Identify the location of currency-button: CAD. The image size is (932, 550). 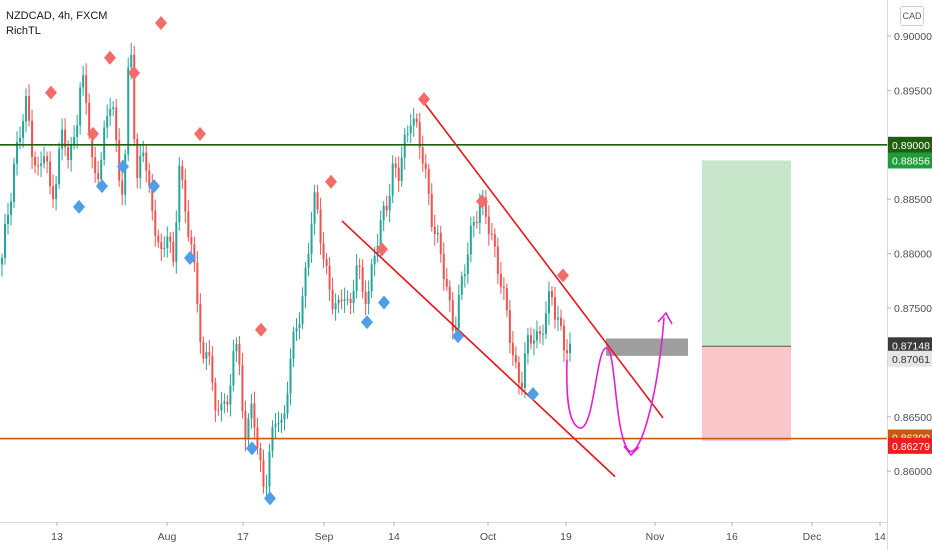
(912, 16).